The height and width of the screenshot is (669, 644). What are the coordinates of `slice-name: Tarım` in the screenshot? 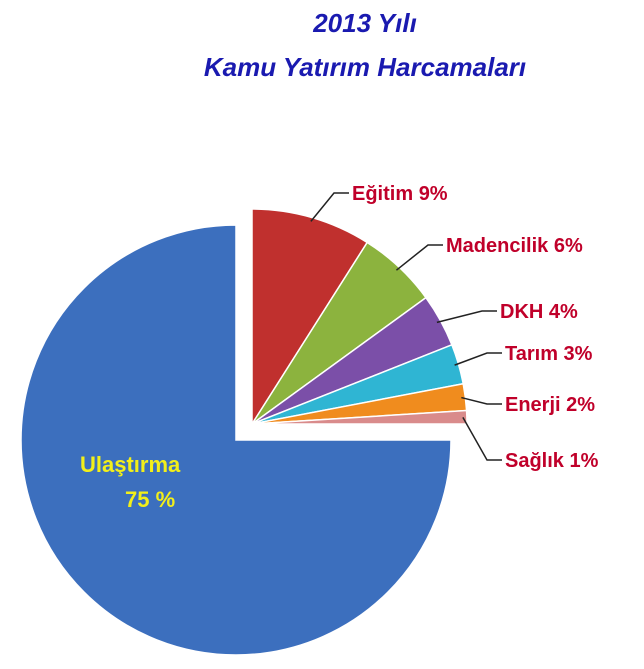 It's located at (531, 354).